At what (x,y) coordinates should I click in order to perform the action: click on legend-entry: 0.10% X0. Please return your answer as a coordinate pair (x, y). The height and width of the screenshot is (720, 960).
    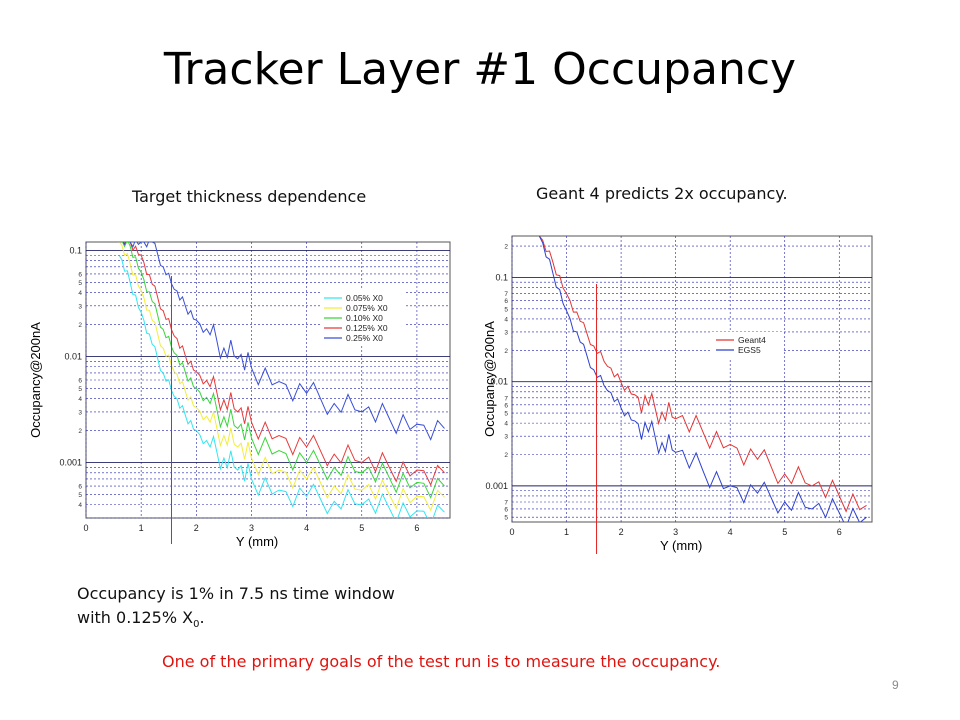
    Looking at the image, I should click on (364, 318).